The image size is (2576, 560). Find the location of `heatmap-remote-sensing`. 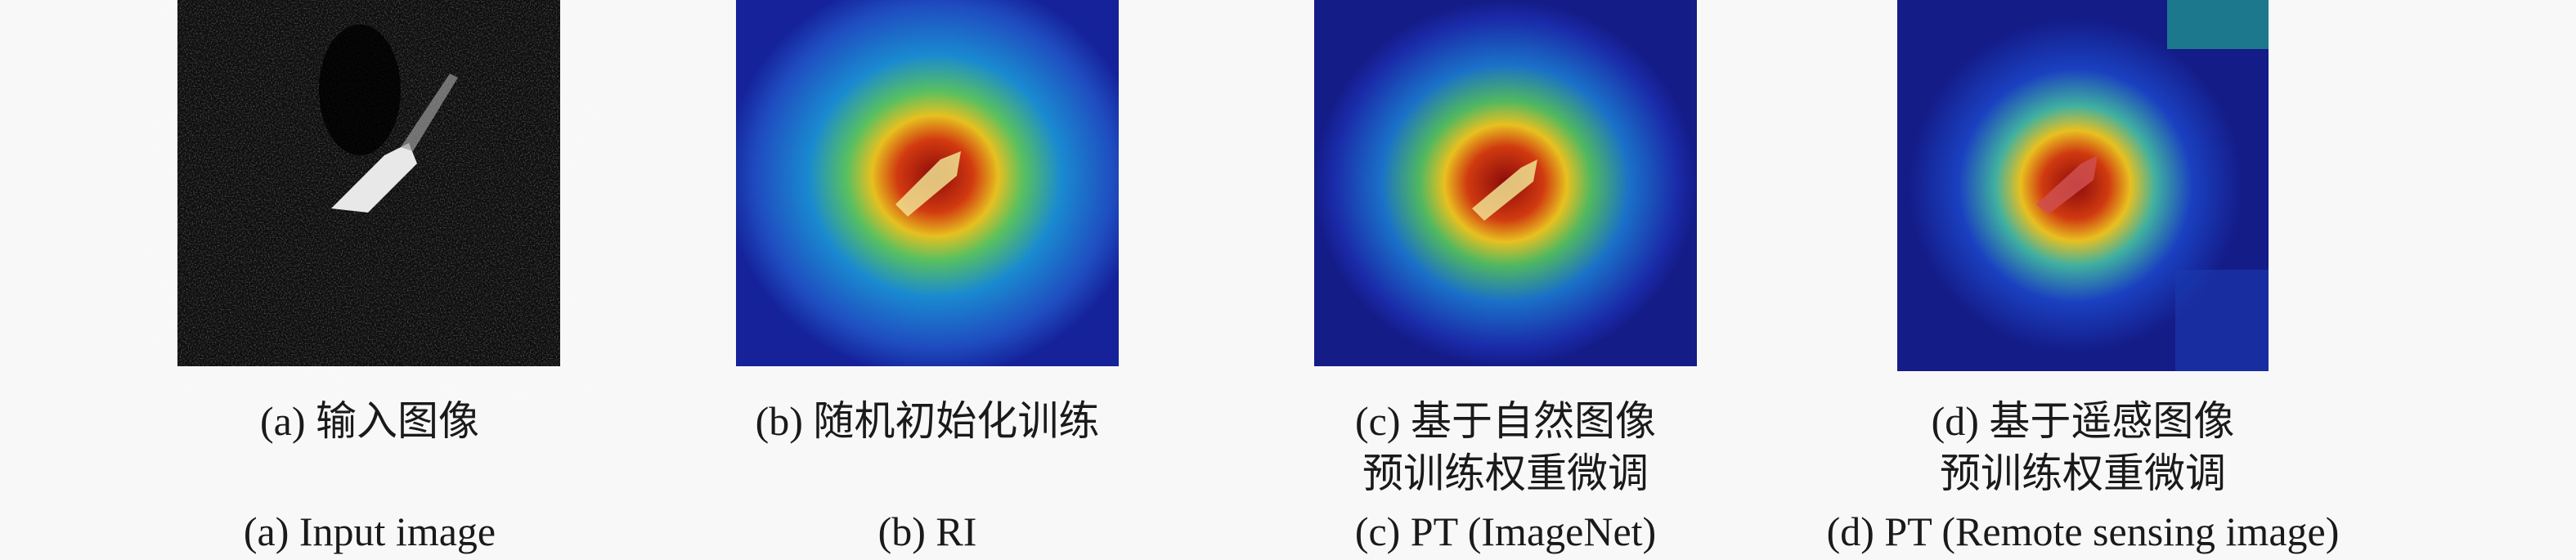

heatmap-remote-sensing is located at coordinates (2083, 186).